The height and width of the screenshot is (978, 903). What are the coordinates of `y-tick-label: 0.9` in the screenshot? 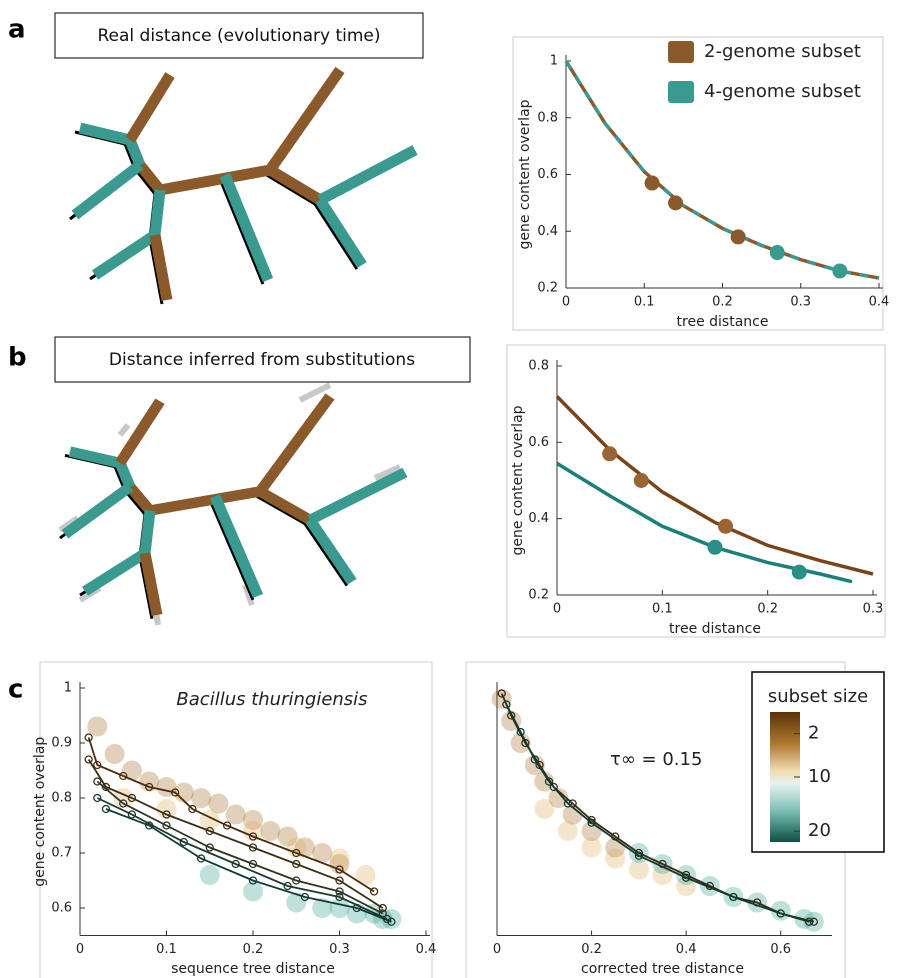 It's located at (61, 743).